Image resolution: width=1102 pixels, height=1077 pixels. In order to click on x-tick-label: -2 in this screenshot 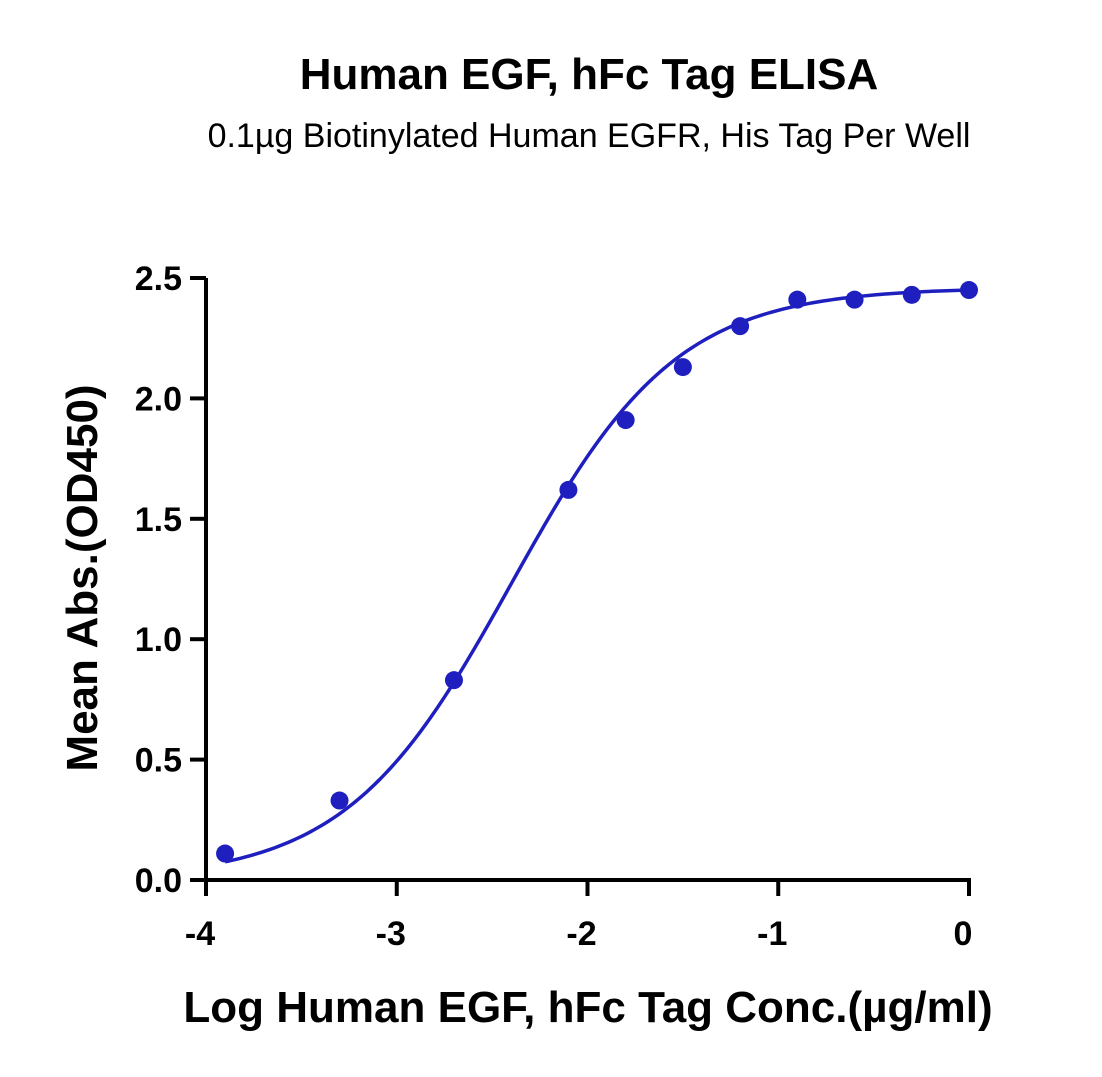, I will do `click(581, 934)`.